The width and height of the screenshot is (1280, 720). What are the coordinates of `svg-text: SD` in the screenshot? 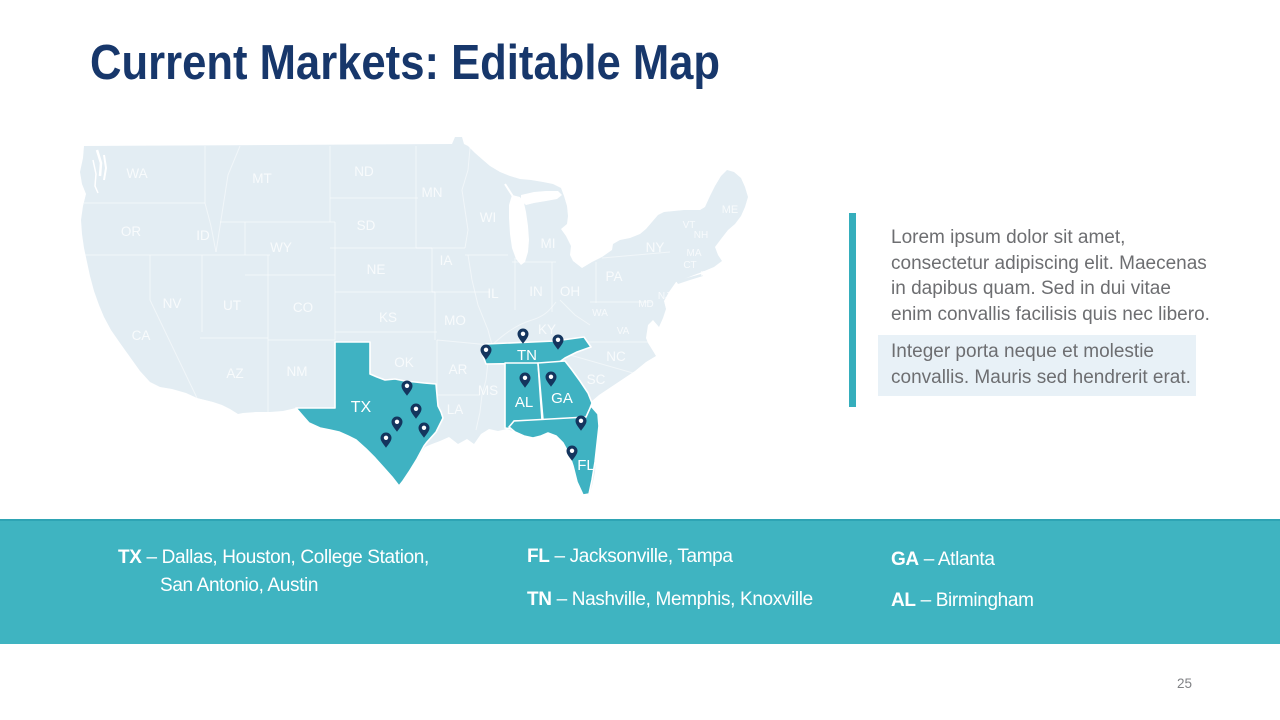 It's located at (366, 225).